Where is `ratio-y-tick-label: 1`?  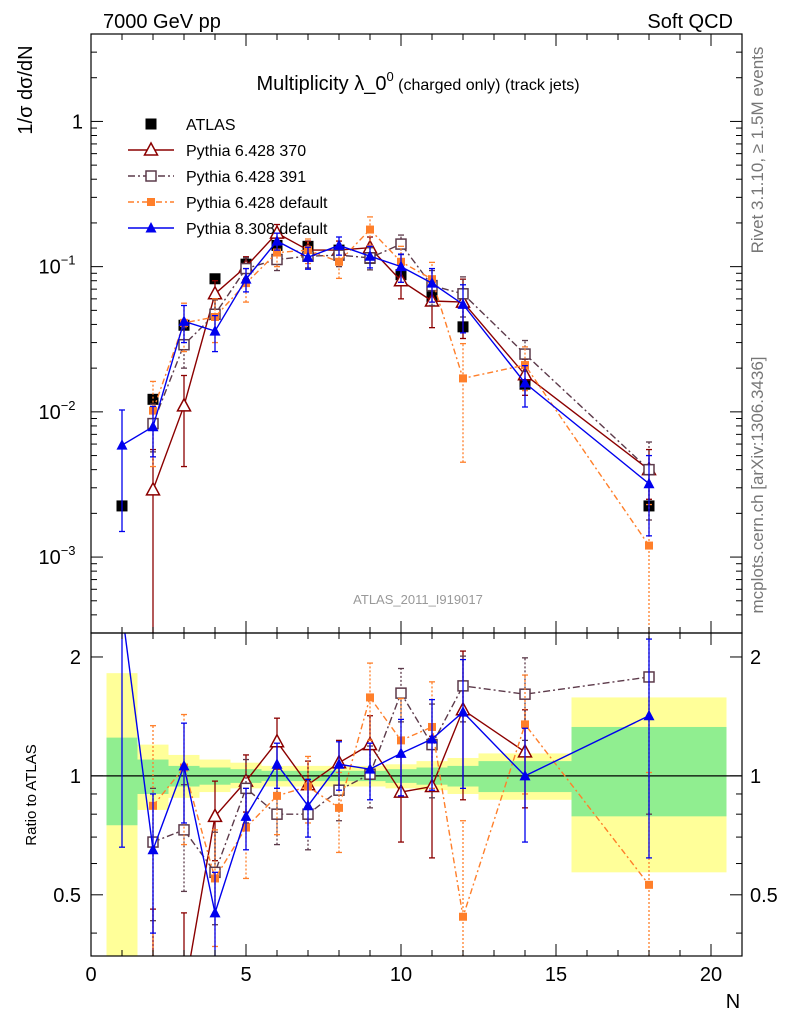
ratio-y-tick-label: 1 is located at coordinates (75, 777).